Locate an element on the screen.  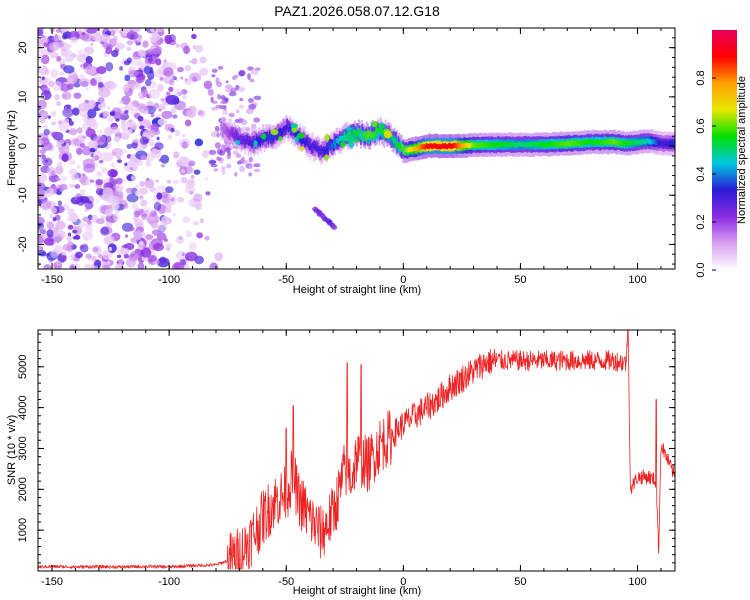
colorbar-tick-label: 0.8 is located at coordinates (701, 77).